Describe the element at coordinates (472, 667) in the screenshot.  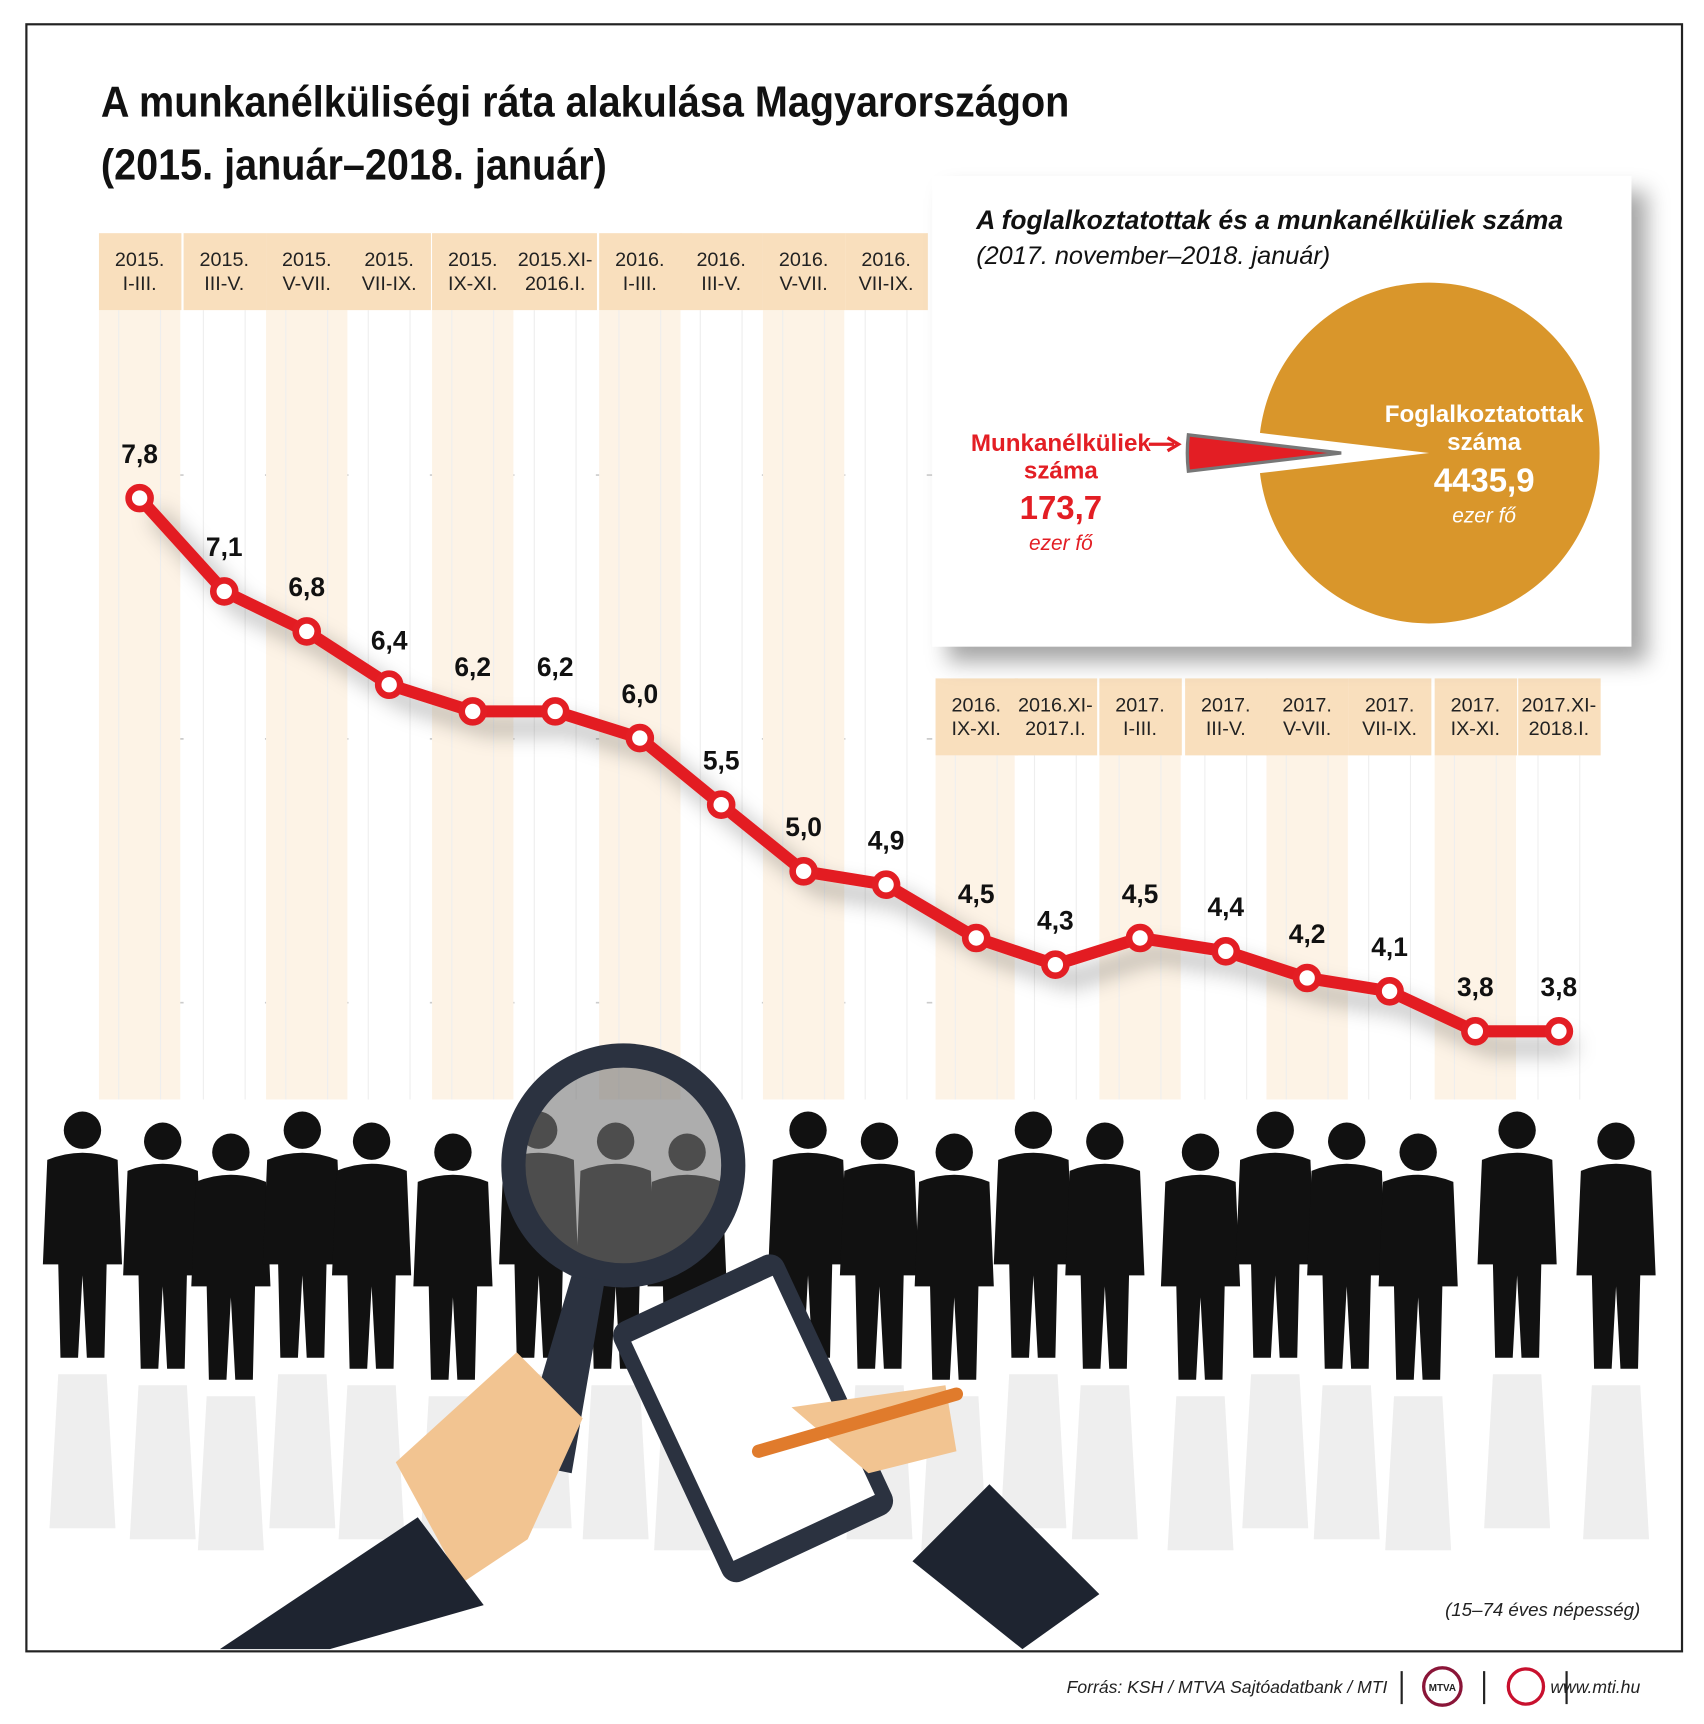
I see `value-label: 6,2` at that location.